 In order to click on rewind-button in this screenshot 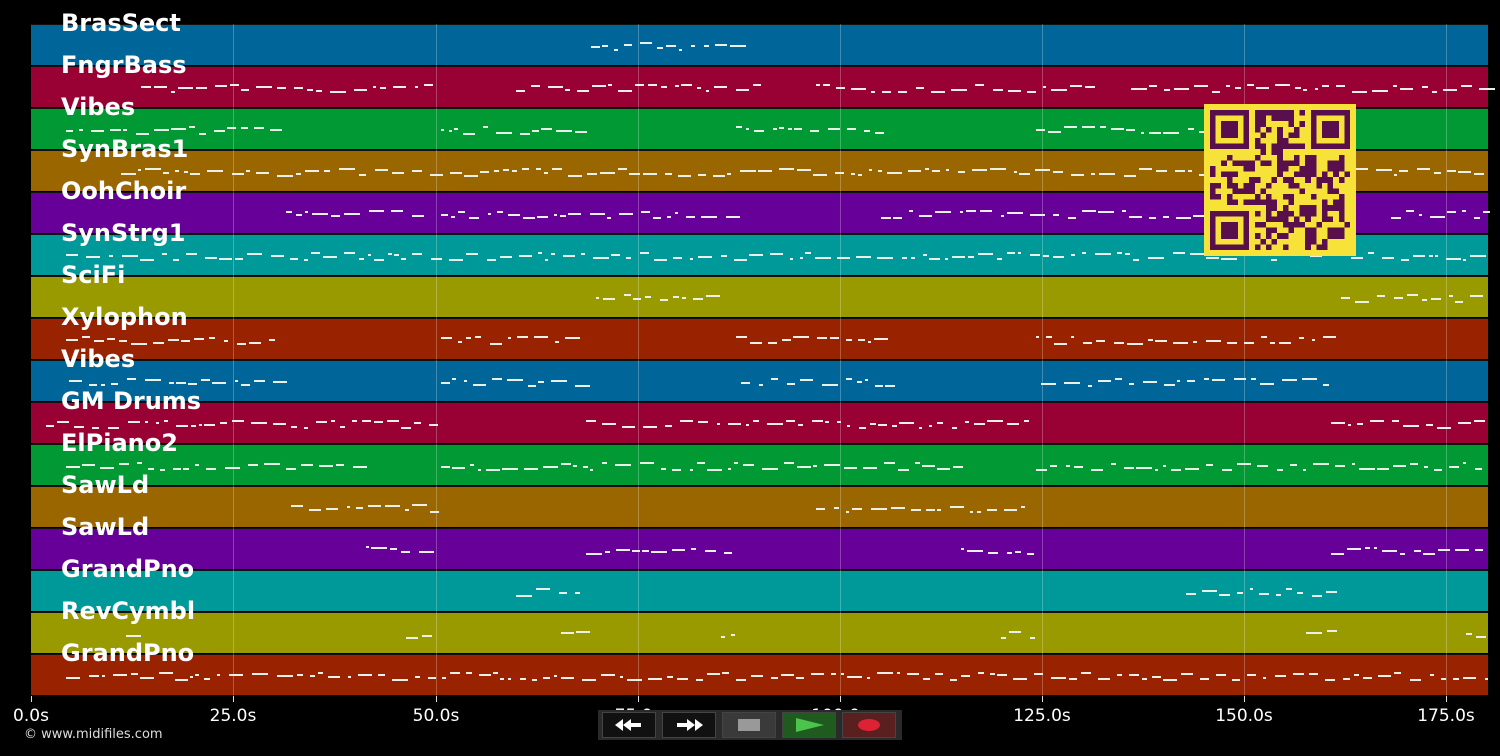, I will do `click(629, 725)`.